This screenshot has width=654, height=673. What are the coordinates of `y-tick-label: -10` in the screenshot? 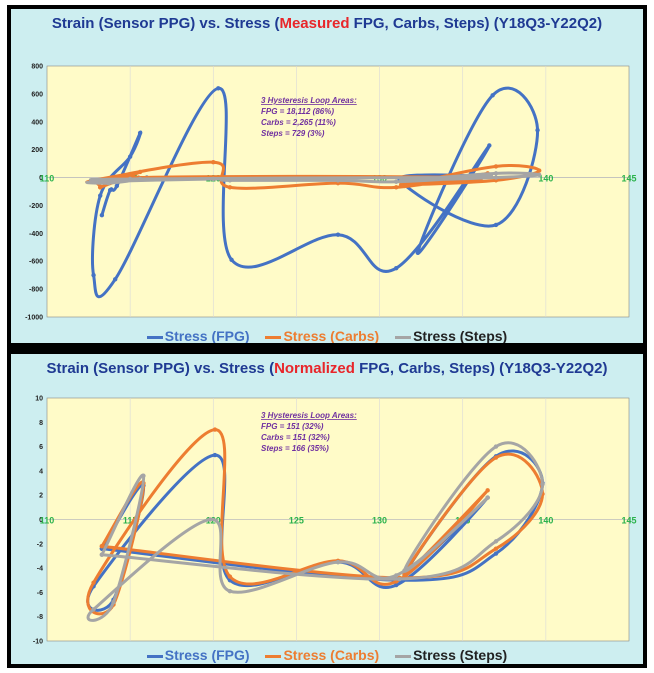 It's located at (38, 642).